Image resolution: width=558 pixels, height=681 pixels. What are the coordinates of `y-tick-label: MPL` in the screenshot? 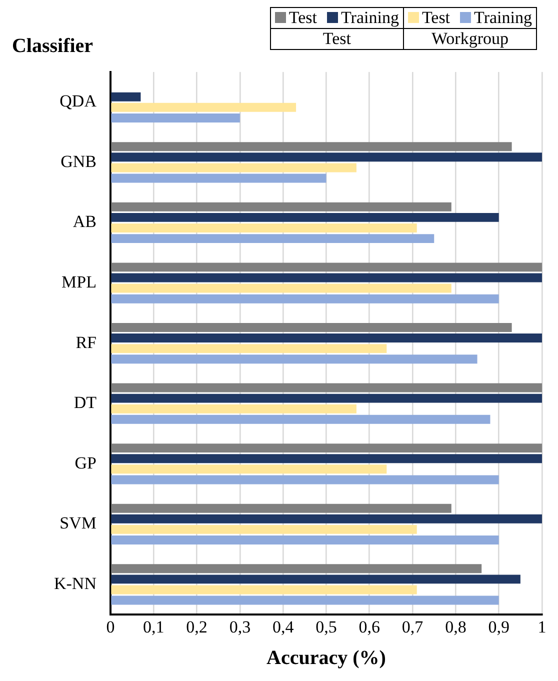 It's located at (79, 282).